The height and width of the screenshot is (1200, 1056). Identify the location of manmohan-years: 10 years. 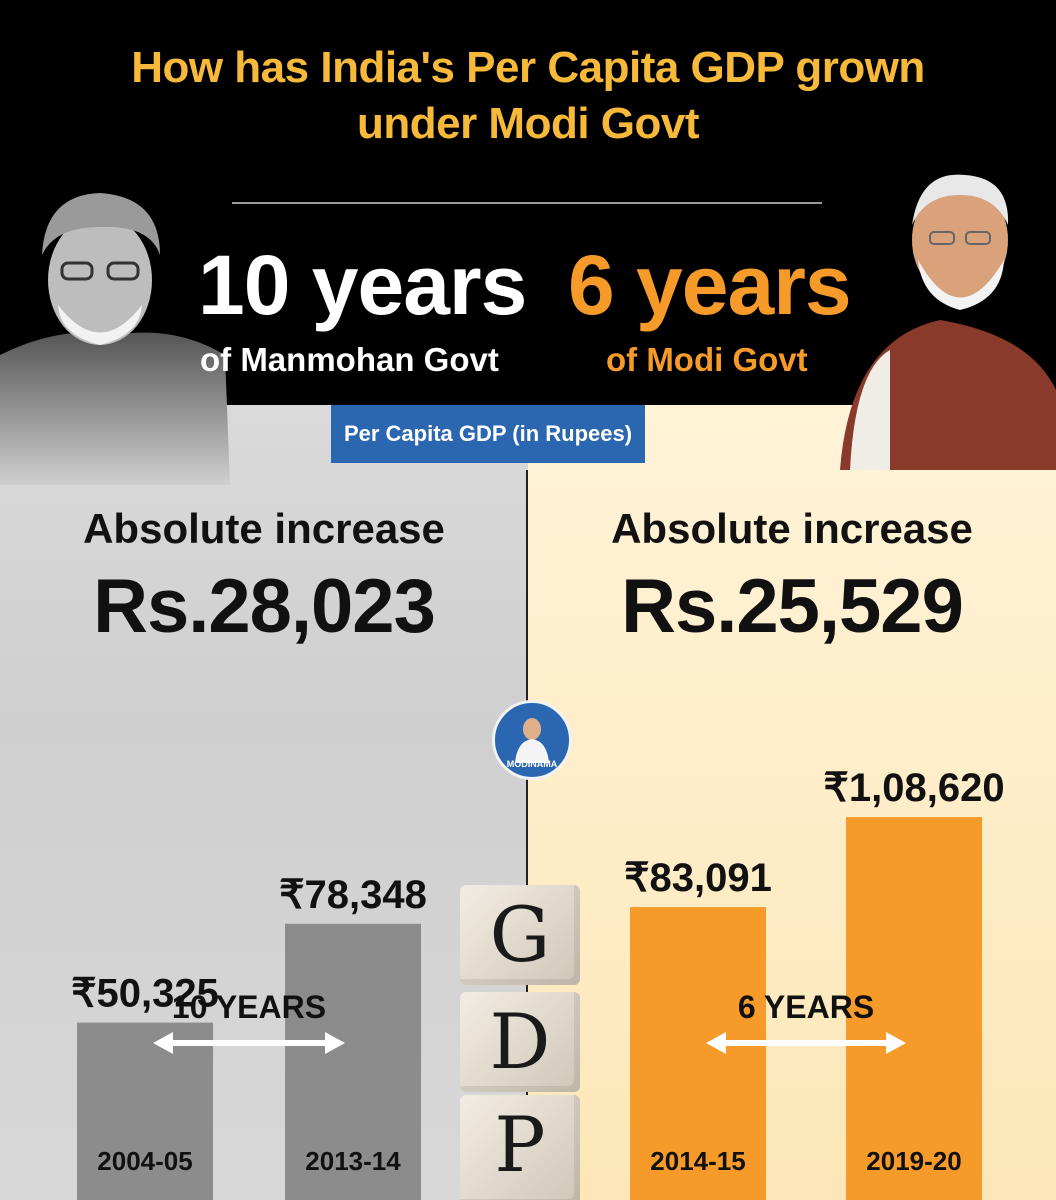
(362, 285).